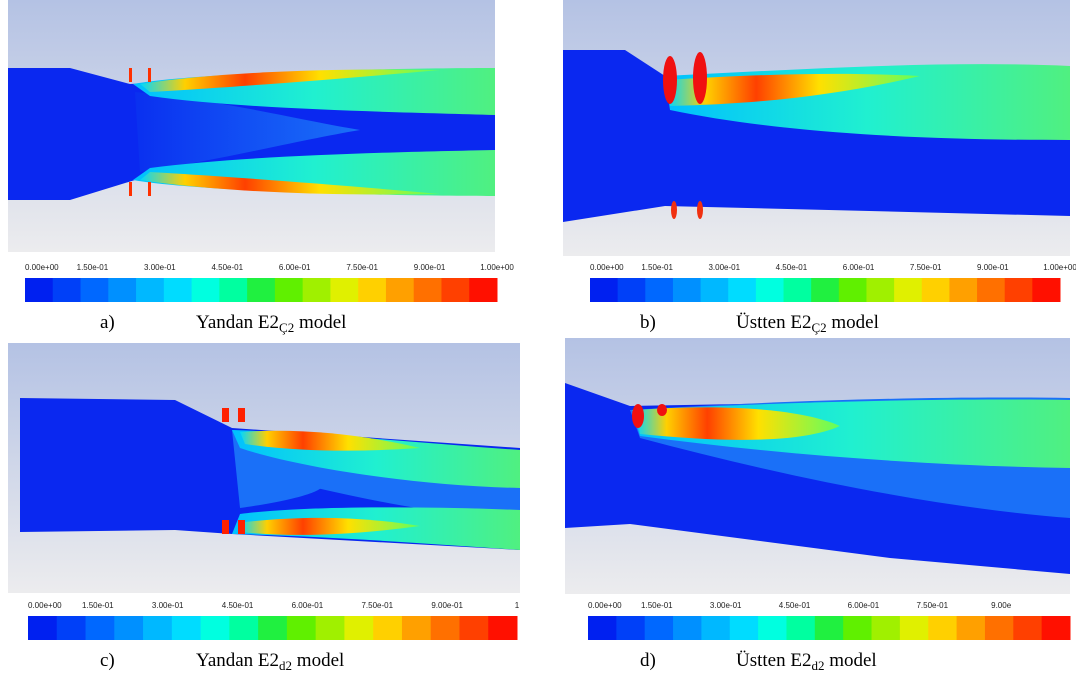 The width and height of the screenshot is (1076, 678). I want to click on caption-label: a), so click(107, 322).